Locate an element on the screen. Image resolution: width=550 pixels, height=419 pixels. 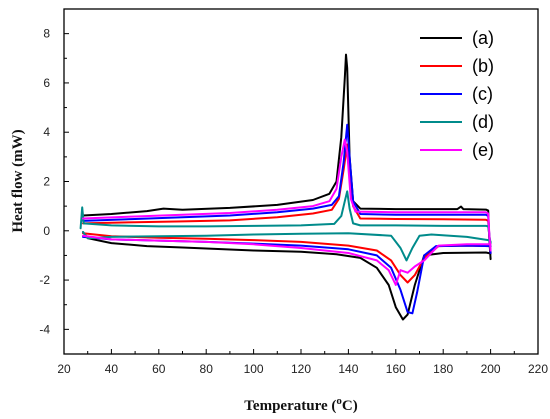
x-tick-label: 160 is located at coordinates (396, 369).